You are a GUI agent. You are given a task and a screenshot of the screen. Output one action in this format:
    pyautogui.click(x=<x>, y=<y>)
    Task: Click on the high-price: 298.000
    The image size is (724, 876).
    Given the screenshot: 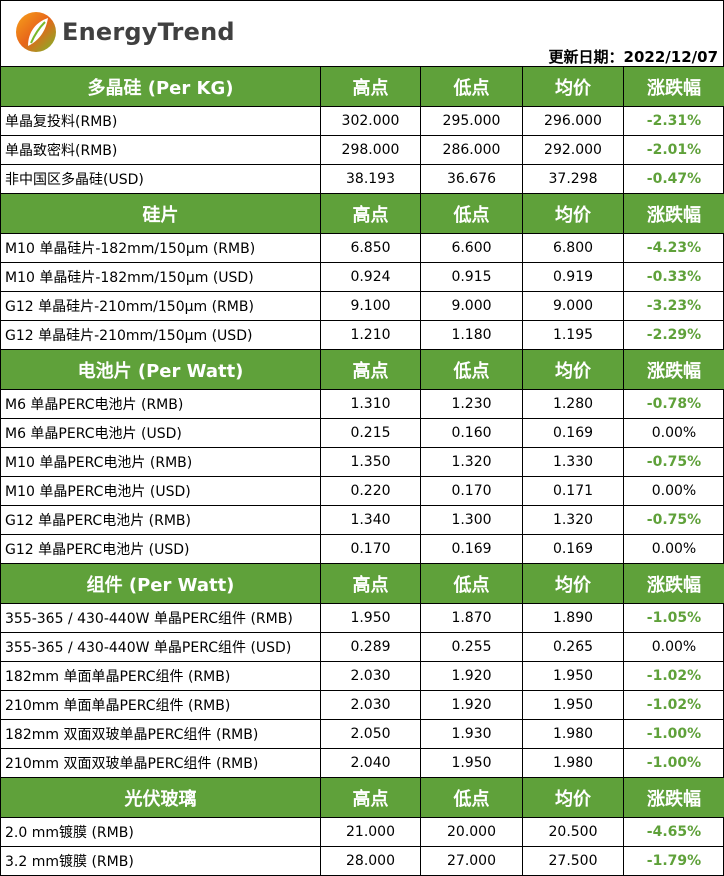 What is the action you would take?
    pyautogui.click(x=370, y=150)
    